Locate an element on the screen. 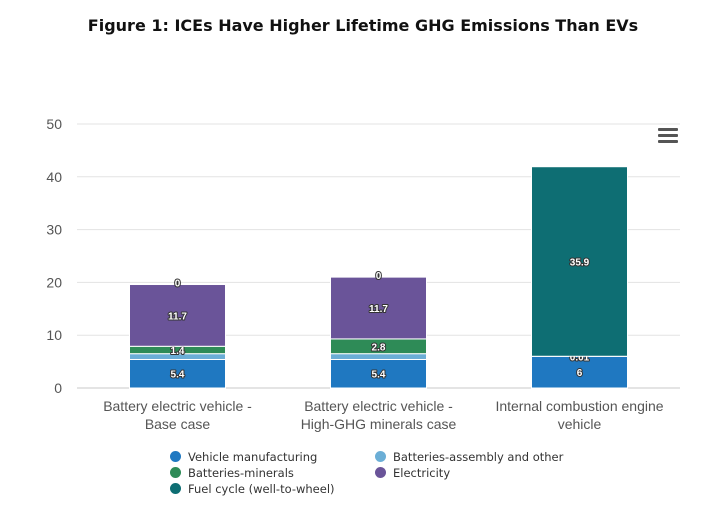 The width and height of the screenshot is (726, 507). legend-item: Batteries-assembly and other is located at coordinates (469, 457).